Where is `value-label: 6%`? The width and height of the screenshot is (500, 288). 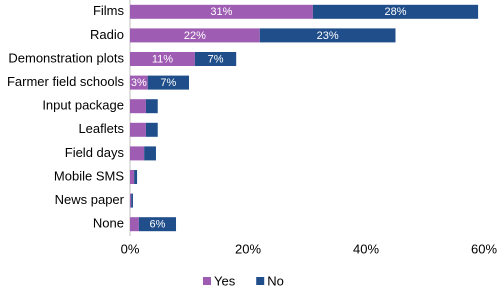 value-label: 6% is located at coordinates (157, 225).